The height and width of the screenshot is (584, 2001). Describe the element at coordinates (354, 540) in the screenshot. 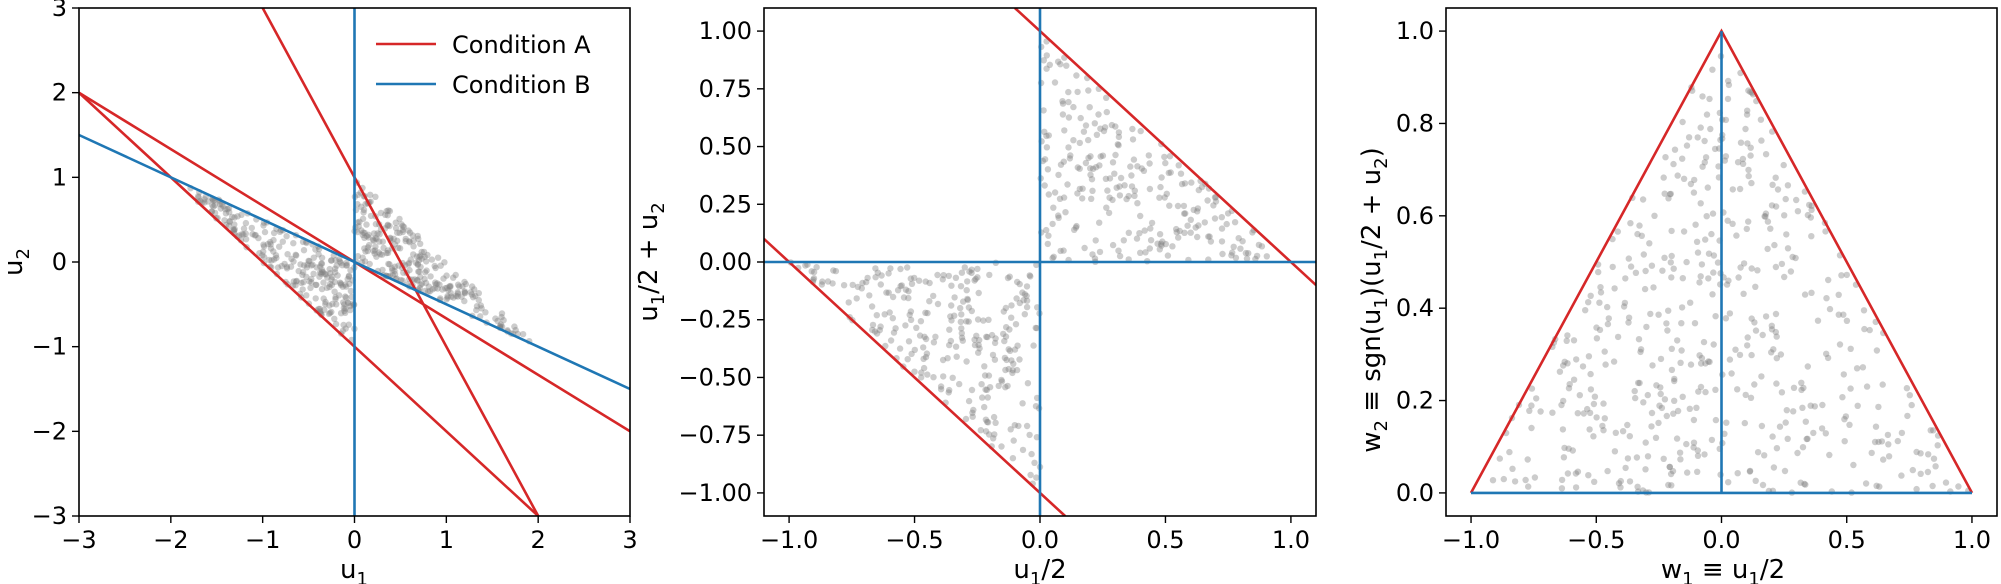

I see `x-tick-label: 0` at that location.